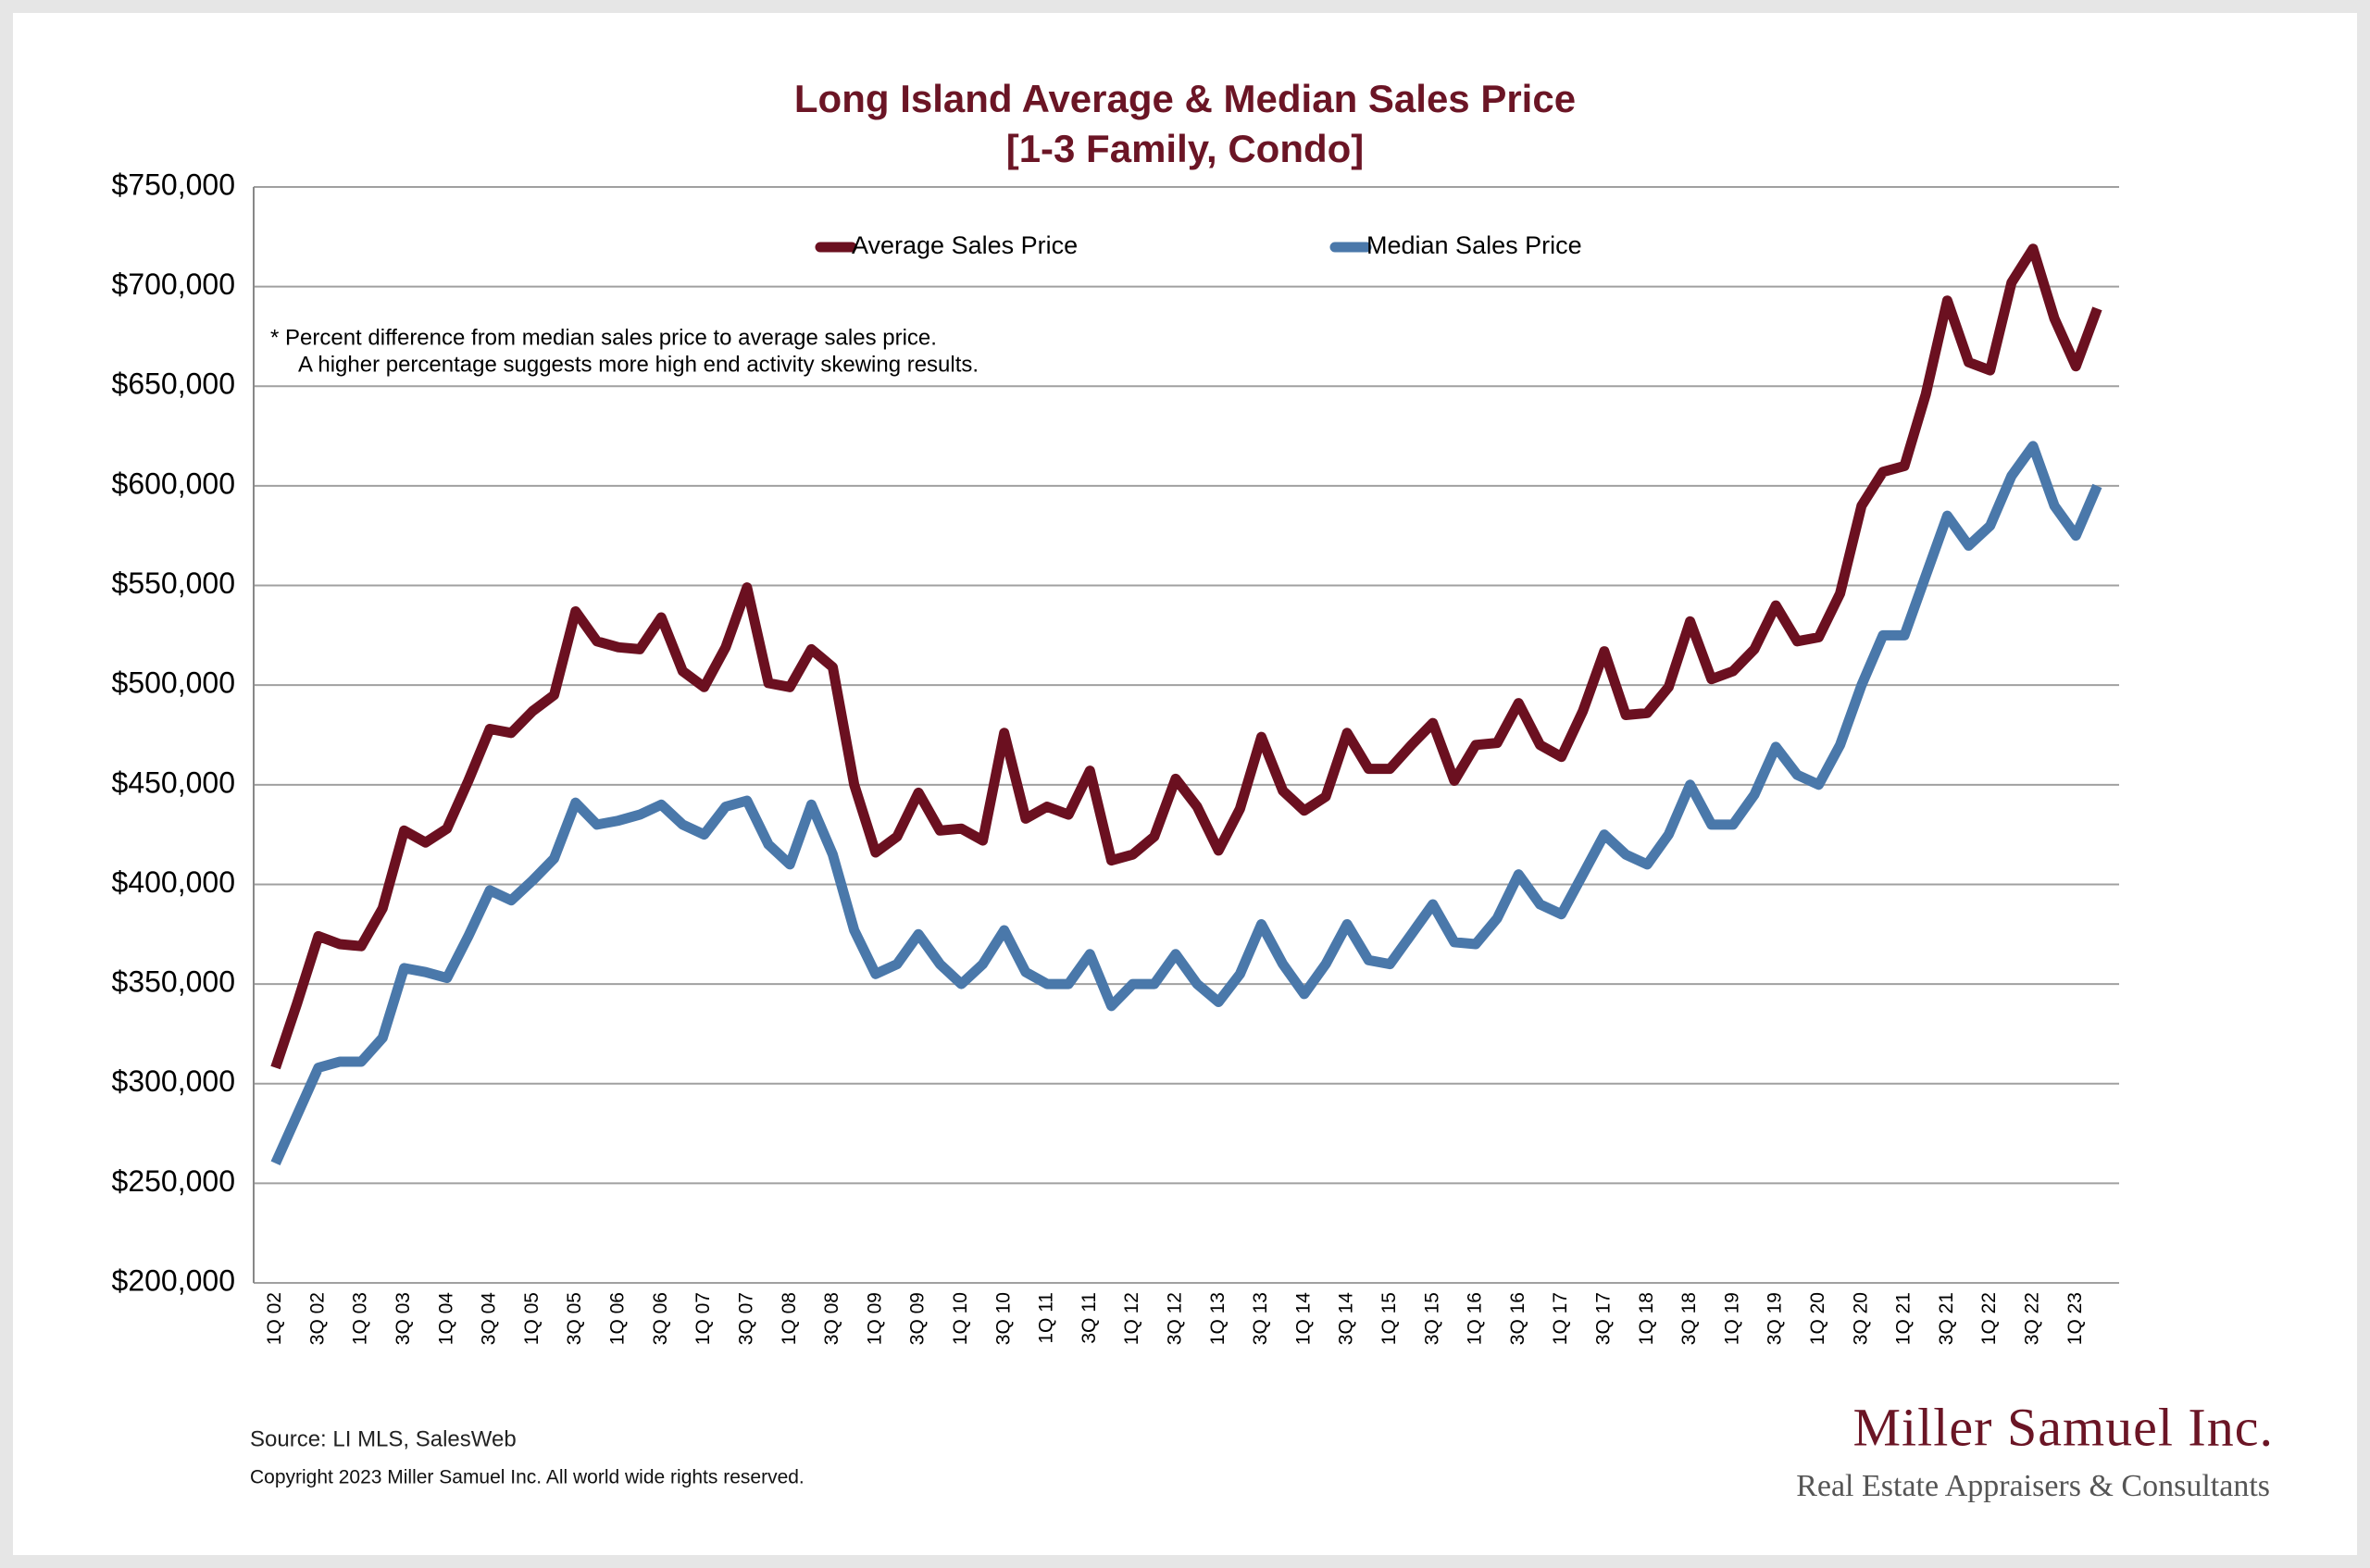 The height and width of the screenshot is (1568, 2370). What do you see at coordinates (1431, 1318) in the screenshot?
I see `x-tick-label: 3Q 15` at bounding box center [1431, 1318].